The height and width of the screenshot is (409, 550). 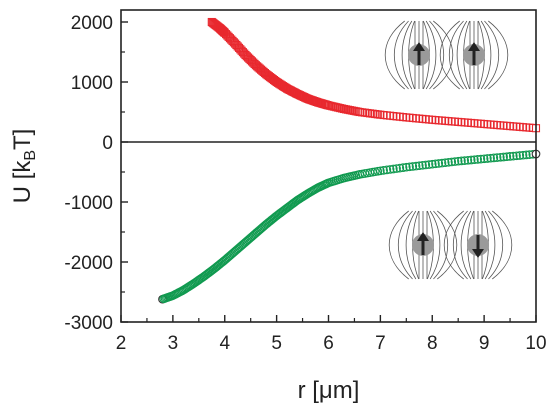 What do you see at coordinates (121, 343) in the screenshot?
I see `x-tick-label: 2` at bounding box center [121, 343].